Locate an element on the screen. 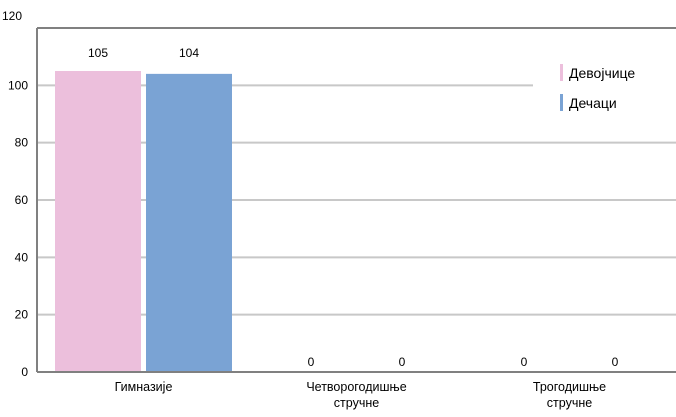 The image size is (676, 417). y-tick-label: 20 is located at coordinates (22, 315).